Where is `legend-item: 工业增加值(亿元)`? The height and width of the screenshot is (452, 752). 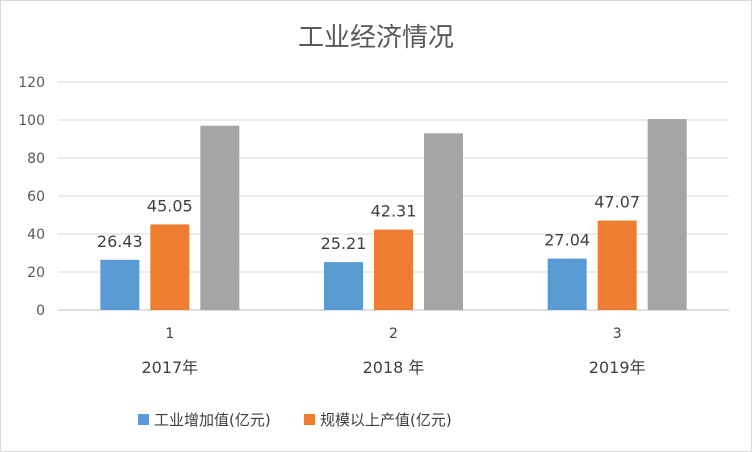 legend-item: 工业增加值(亿元) is located at coordinates (204, 420).